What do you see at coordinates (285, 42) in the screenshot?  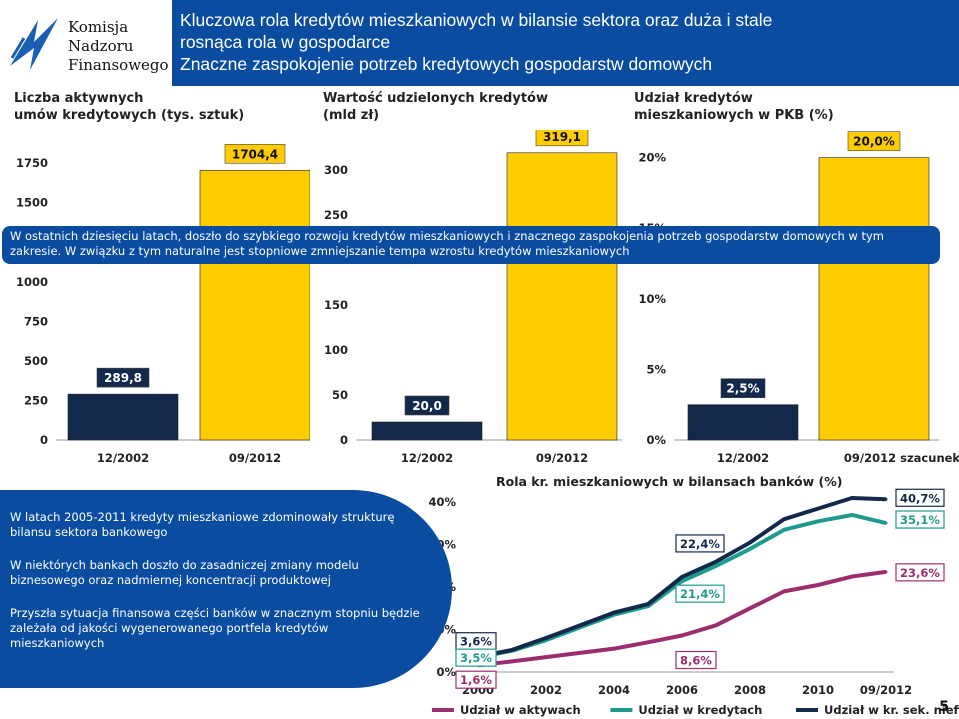 I see `title-line: rosnąca rola w gospodarce` at bounding box center [285, 42].